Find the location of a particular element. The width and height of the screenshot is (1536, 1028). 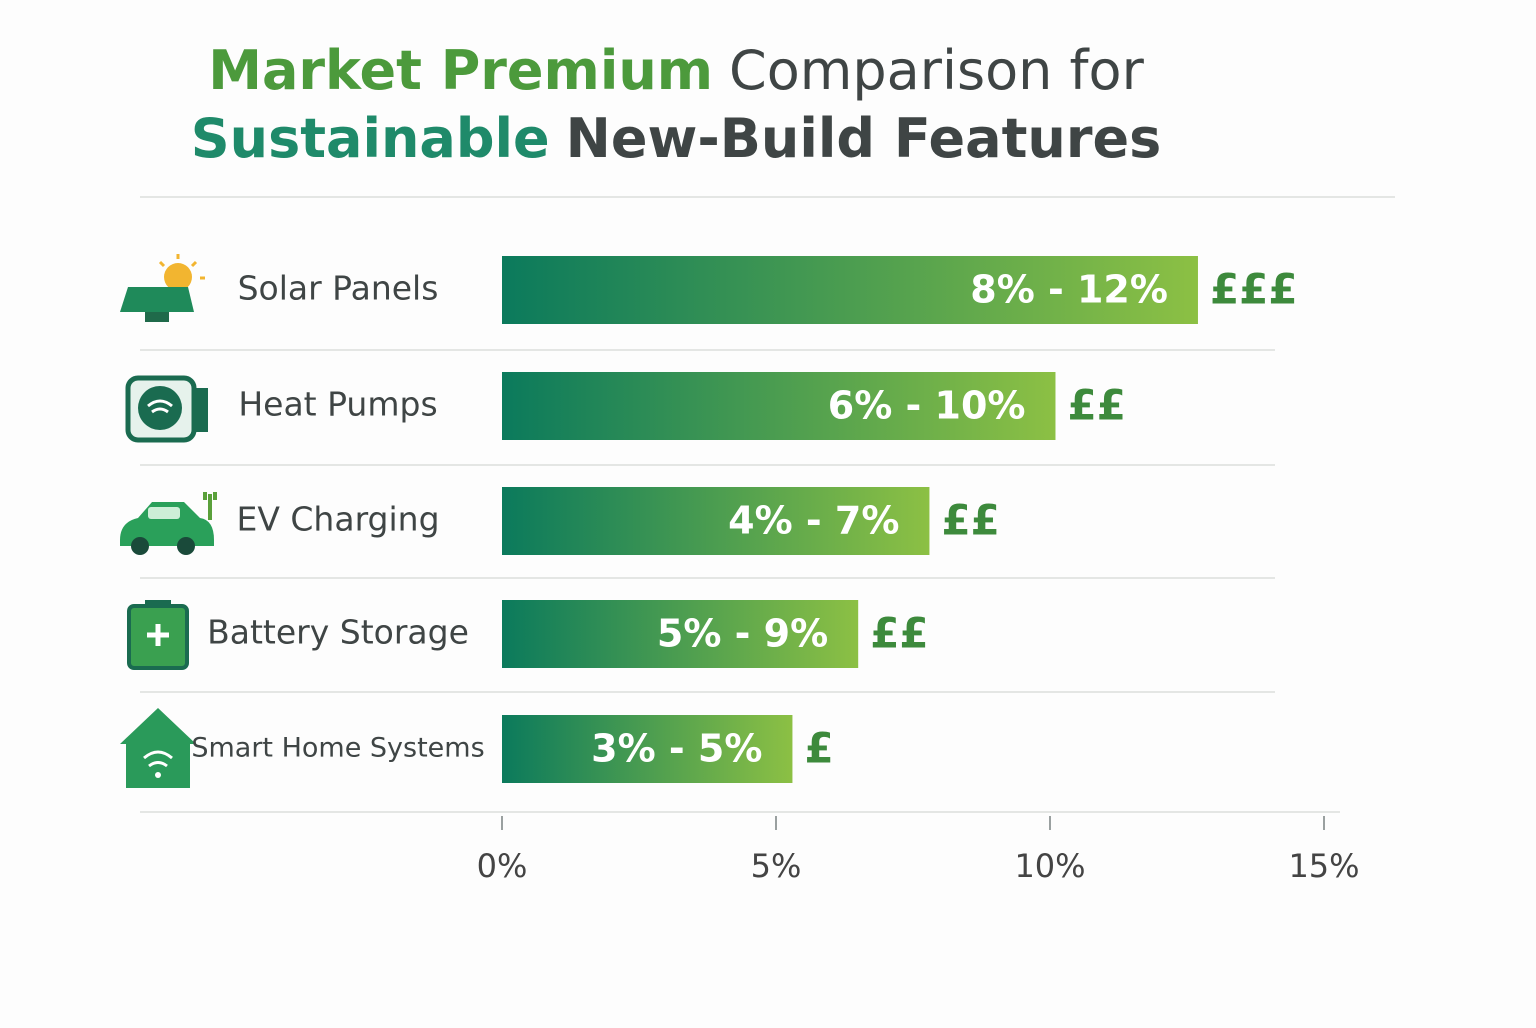

title-segment: Sustainable is located at coordinates (370, 138).